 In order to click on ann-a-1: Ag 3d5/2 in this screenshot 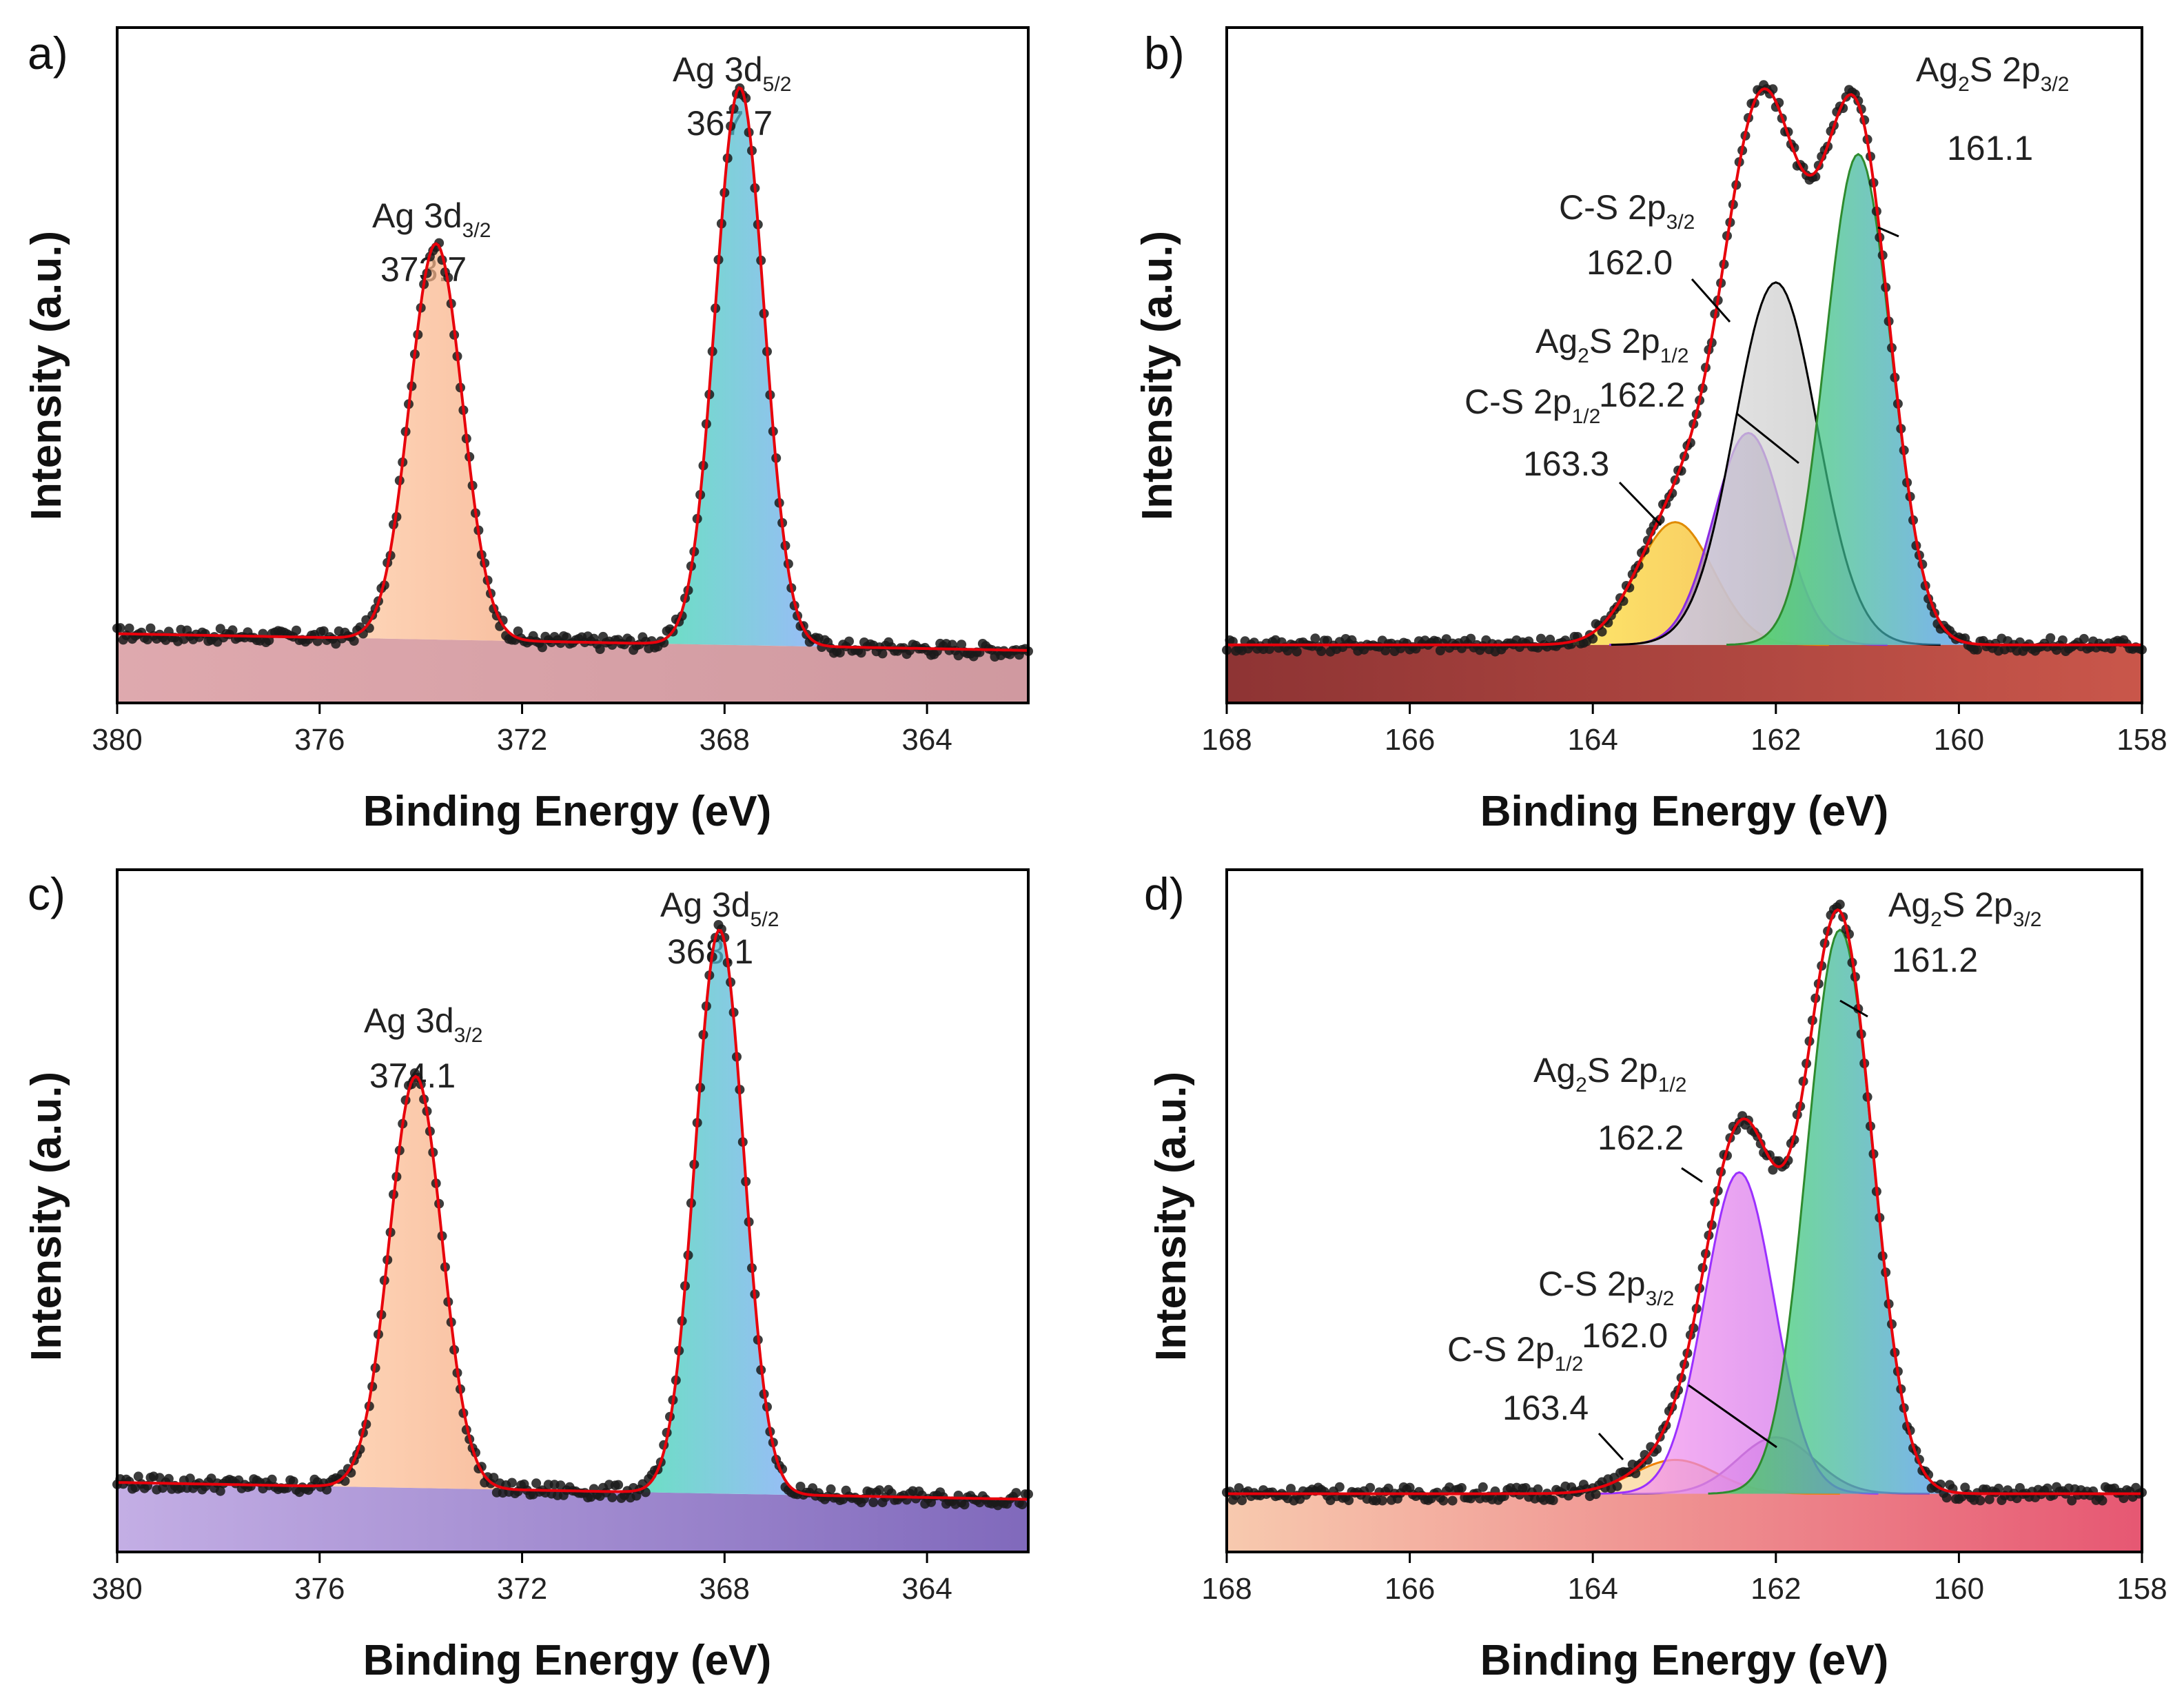, I will do `click(732, 73)`.